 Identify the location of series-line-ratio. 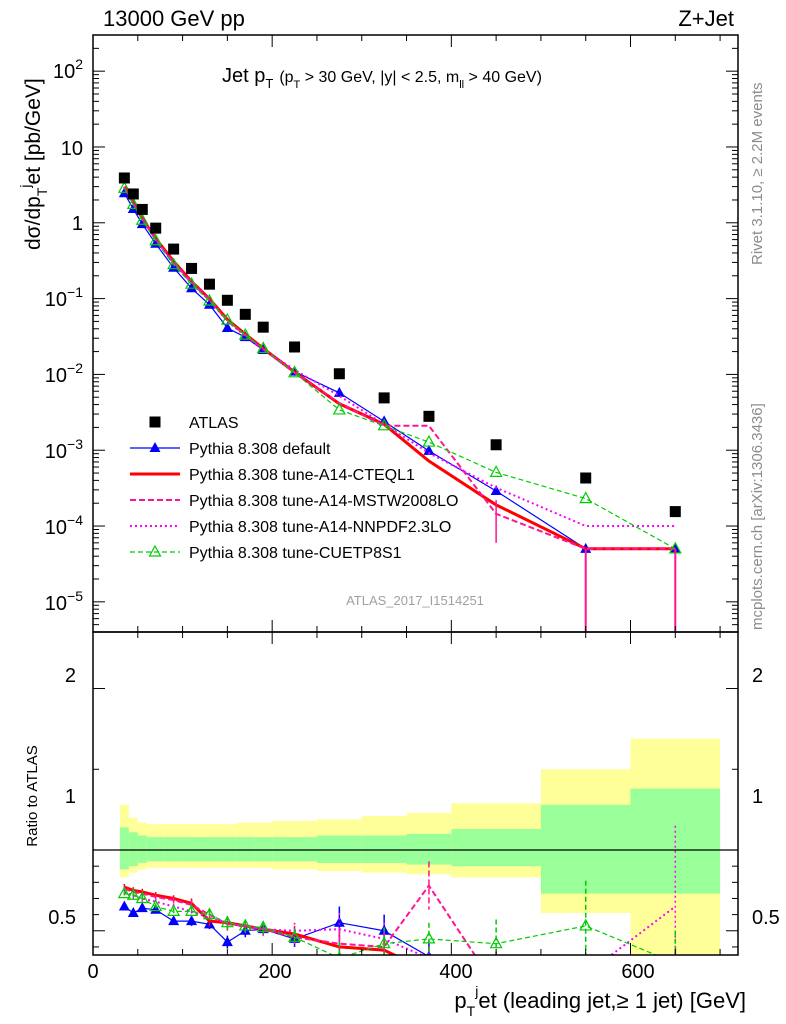
(300, 919).